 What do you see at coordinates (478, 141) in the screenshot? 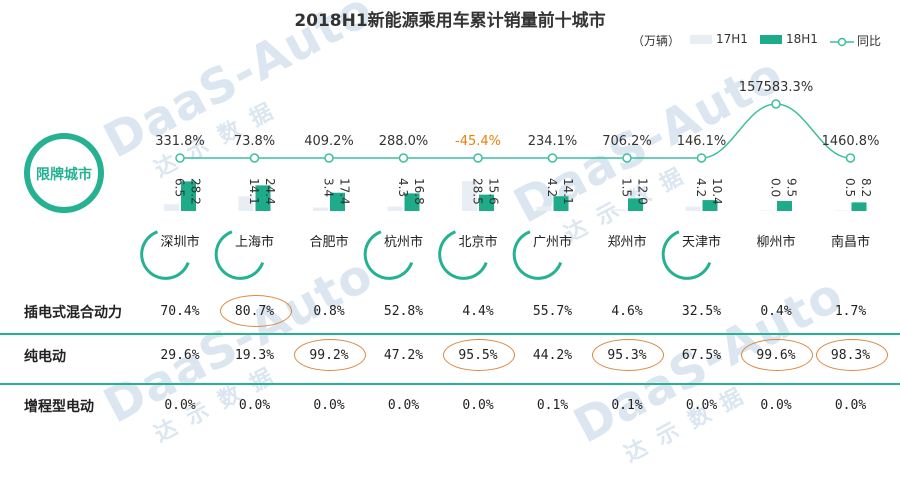
I see `yoy-label: -45.4%` at bounding box center [478, 141].